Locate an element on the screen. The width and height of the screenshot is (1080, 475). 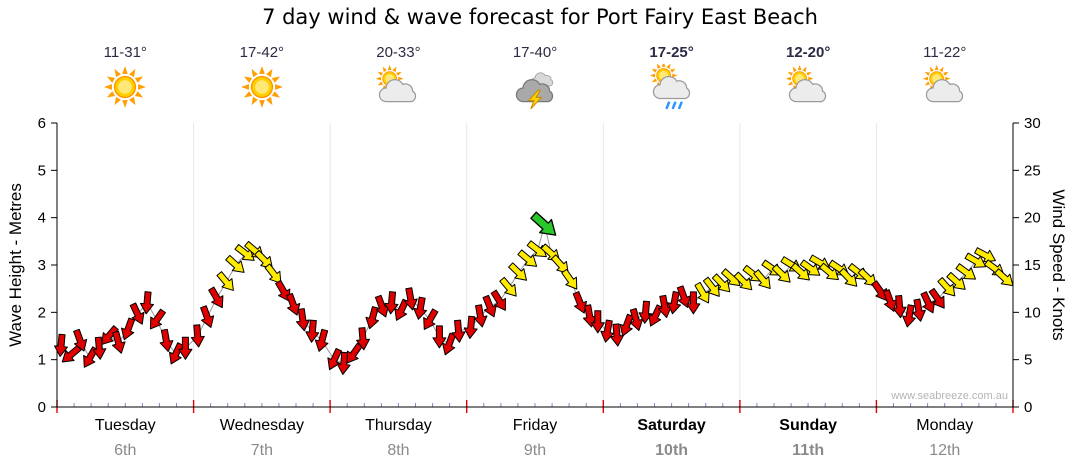
temp-range: 17-42° is located at coordinates (262, 52).